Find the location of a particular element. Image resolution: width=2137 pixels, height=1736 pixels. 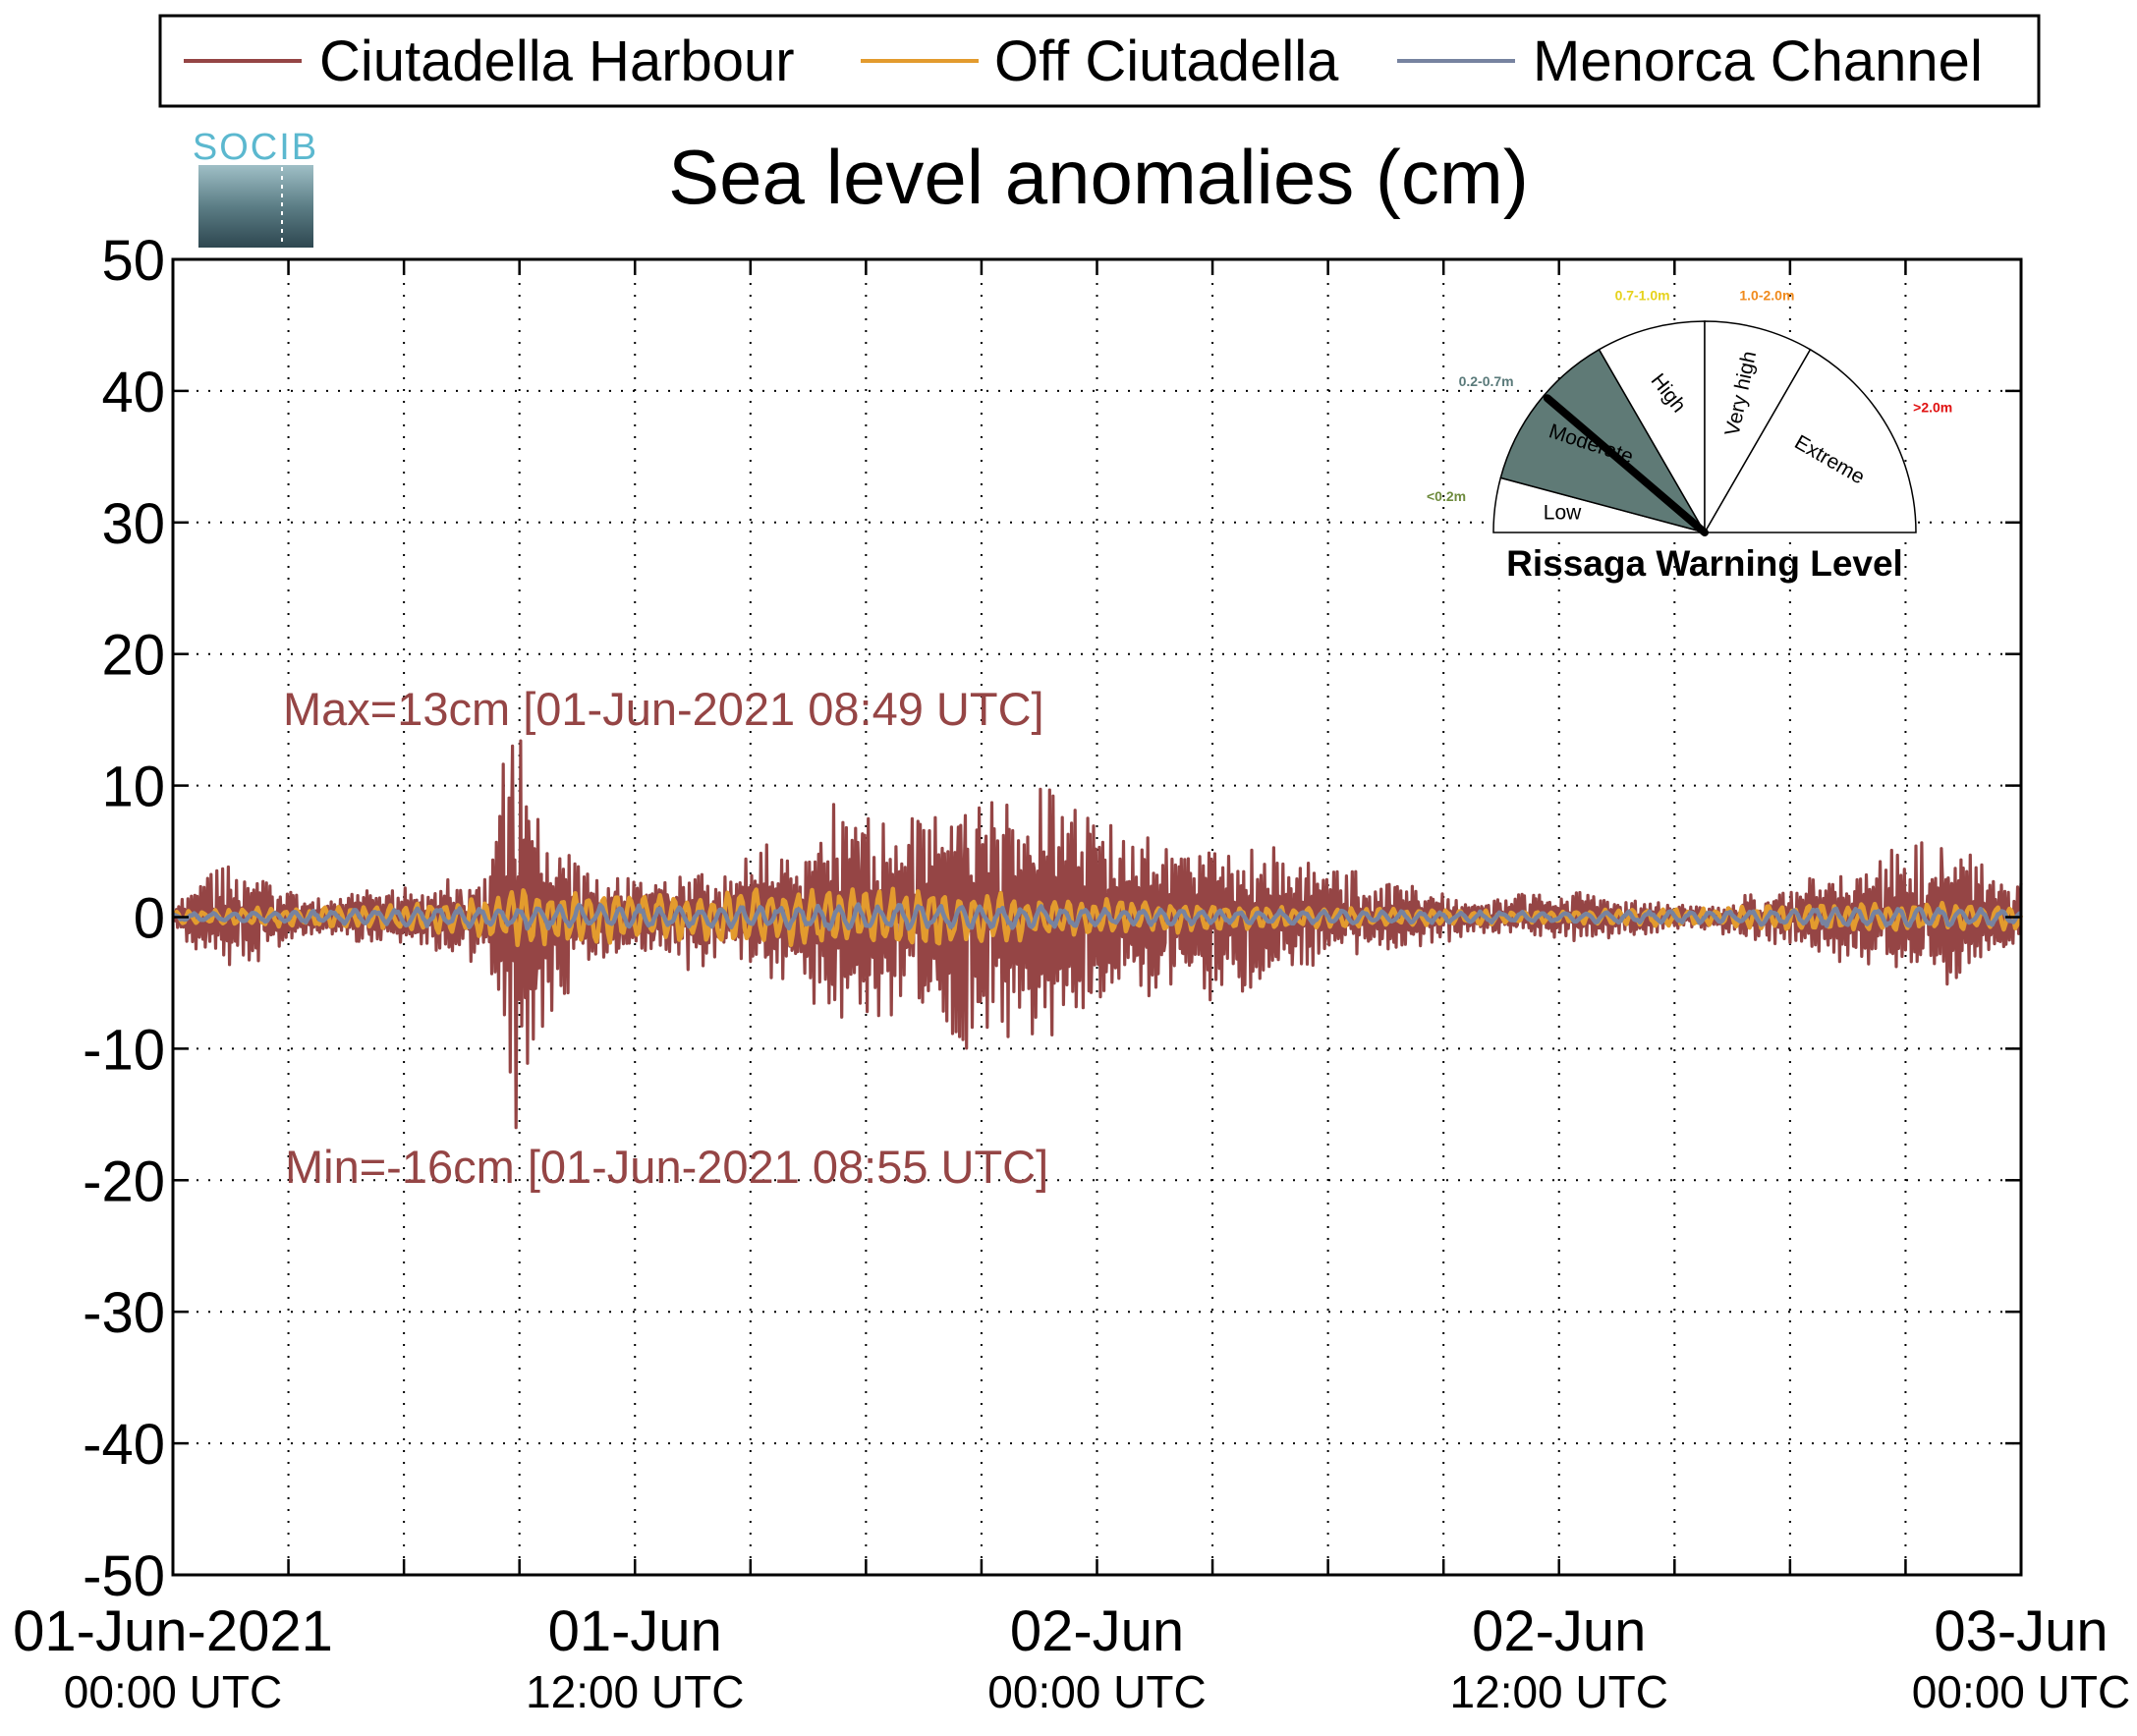

max-annotation: Max=13cm [01-Jun-2021 08:49 UTC] is located at coordinates (663, 709).